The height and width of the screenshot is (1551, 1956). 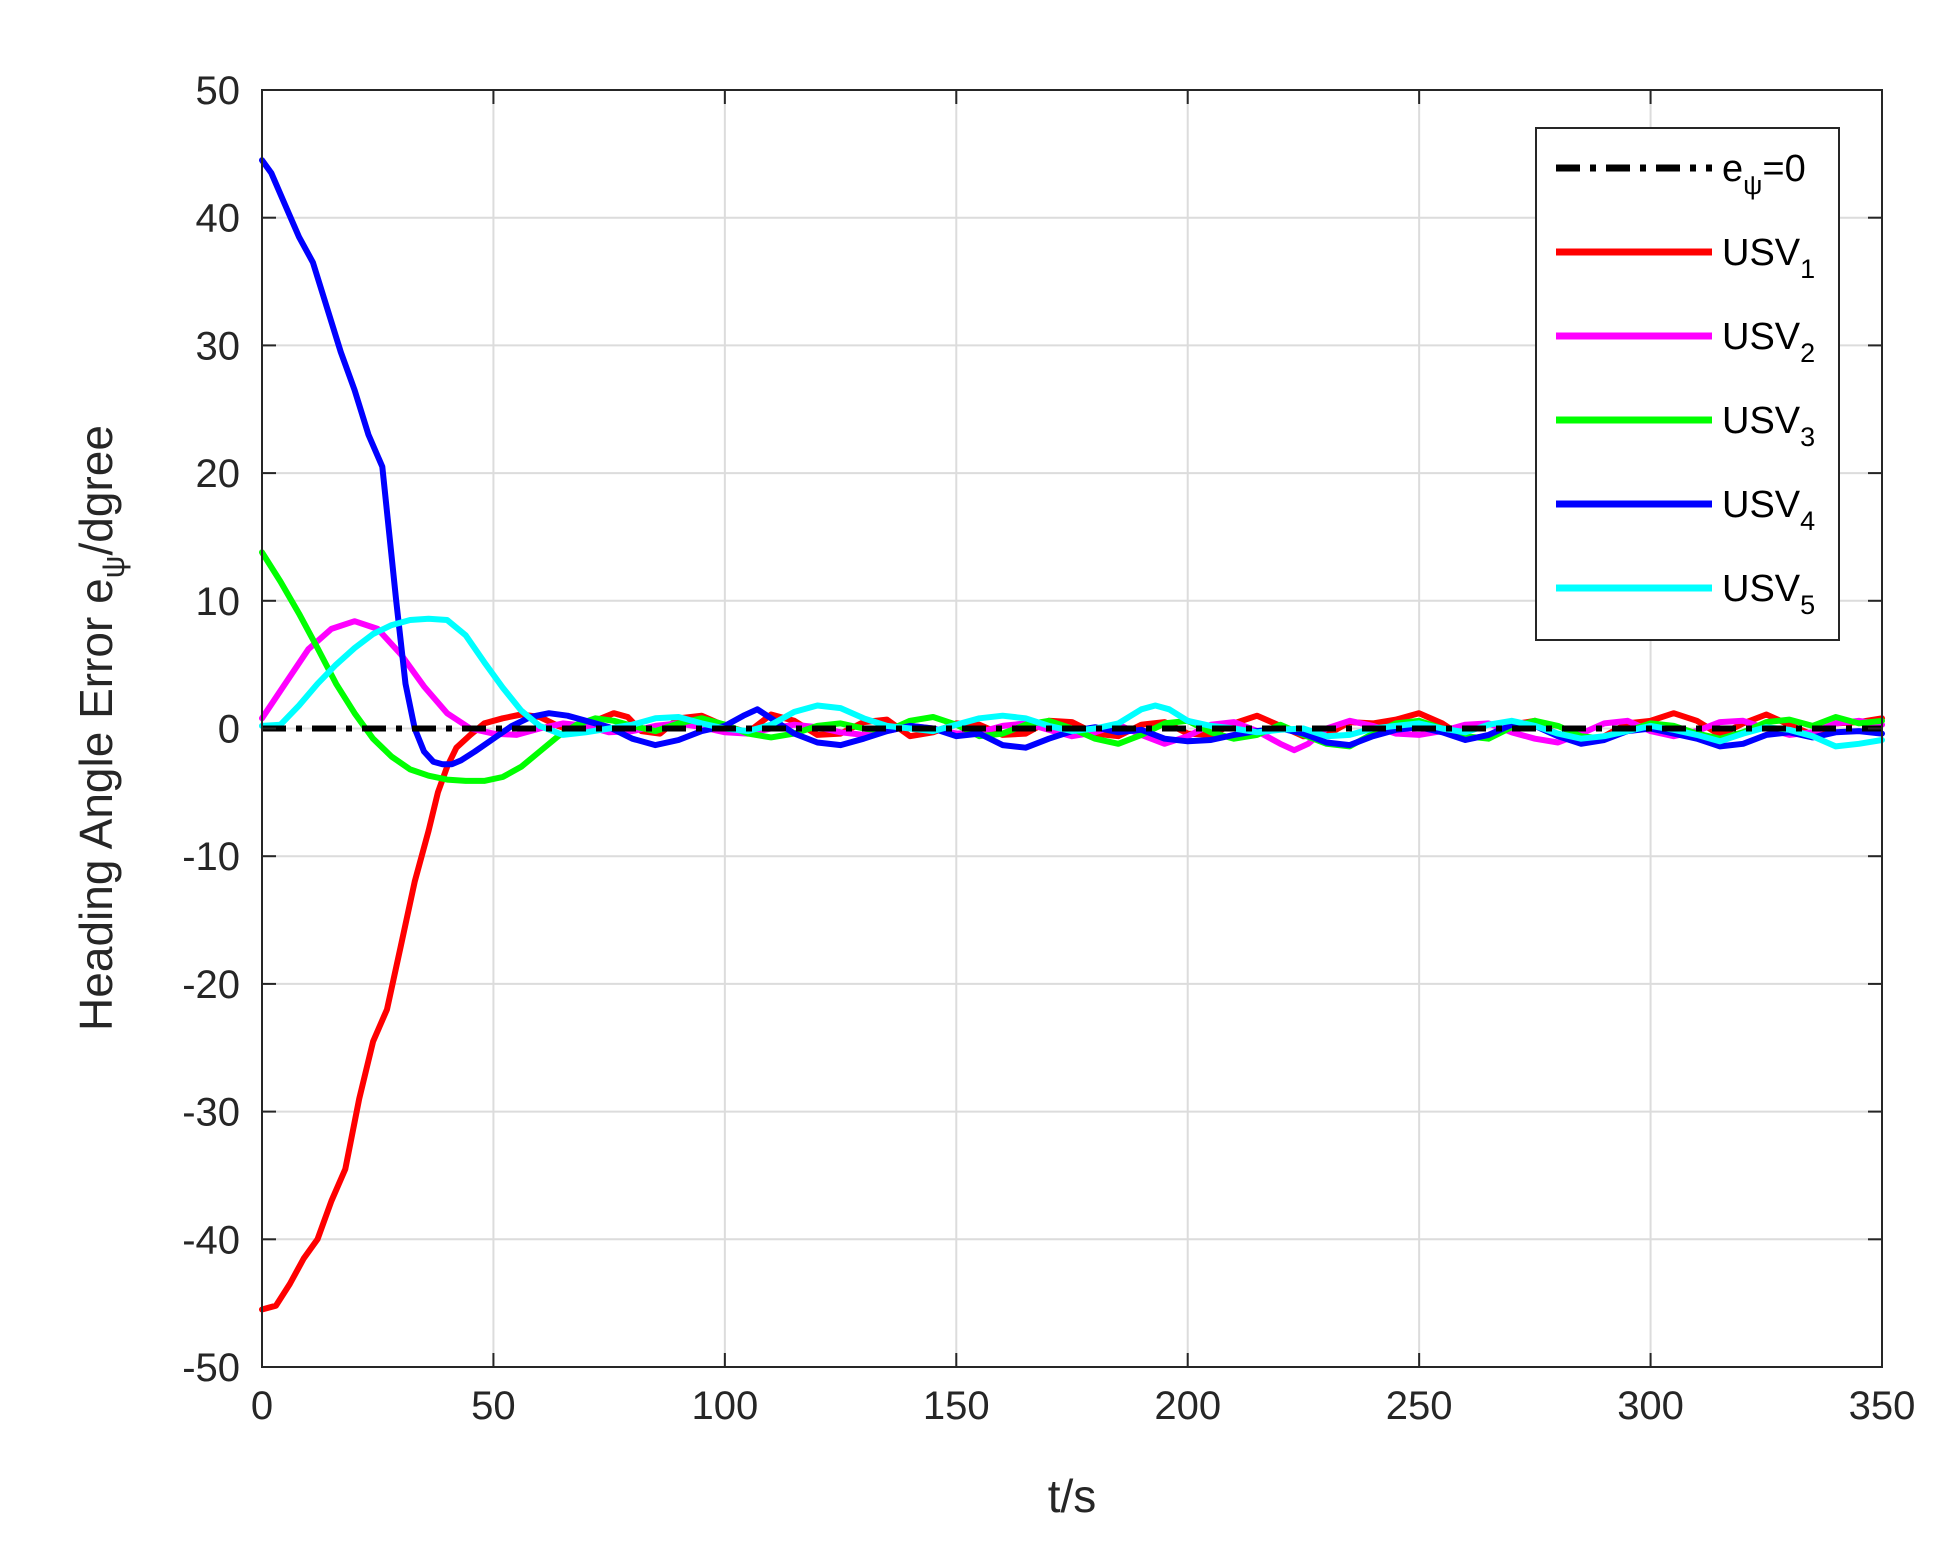 What do you see at coordinates (1768, 594) in the screenshot?
I see `legend-label-5: USV5` at bounding box center [1768, 594].